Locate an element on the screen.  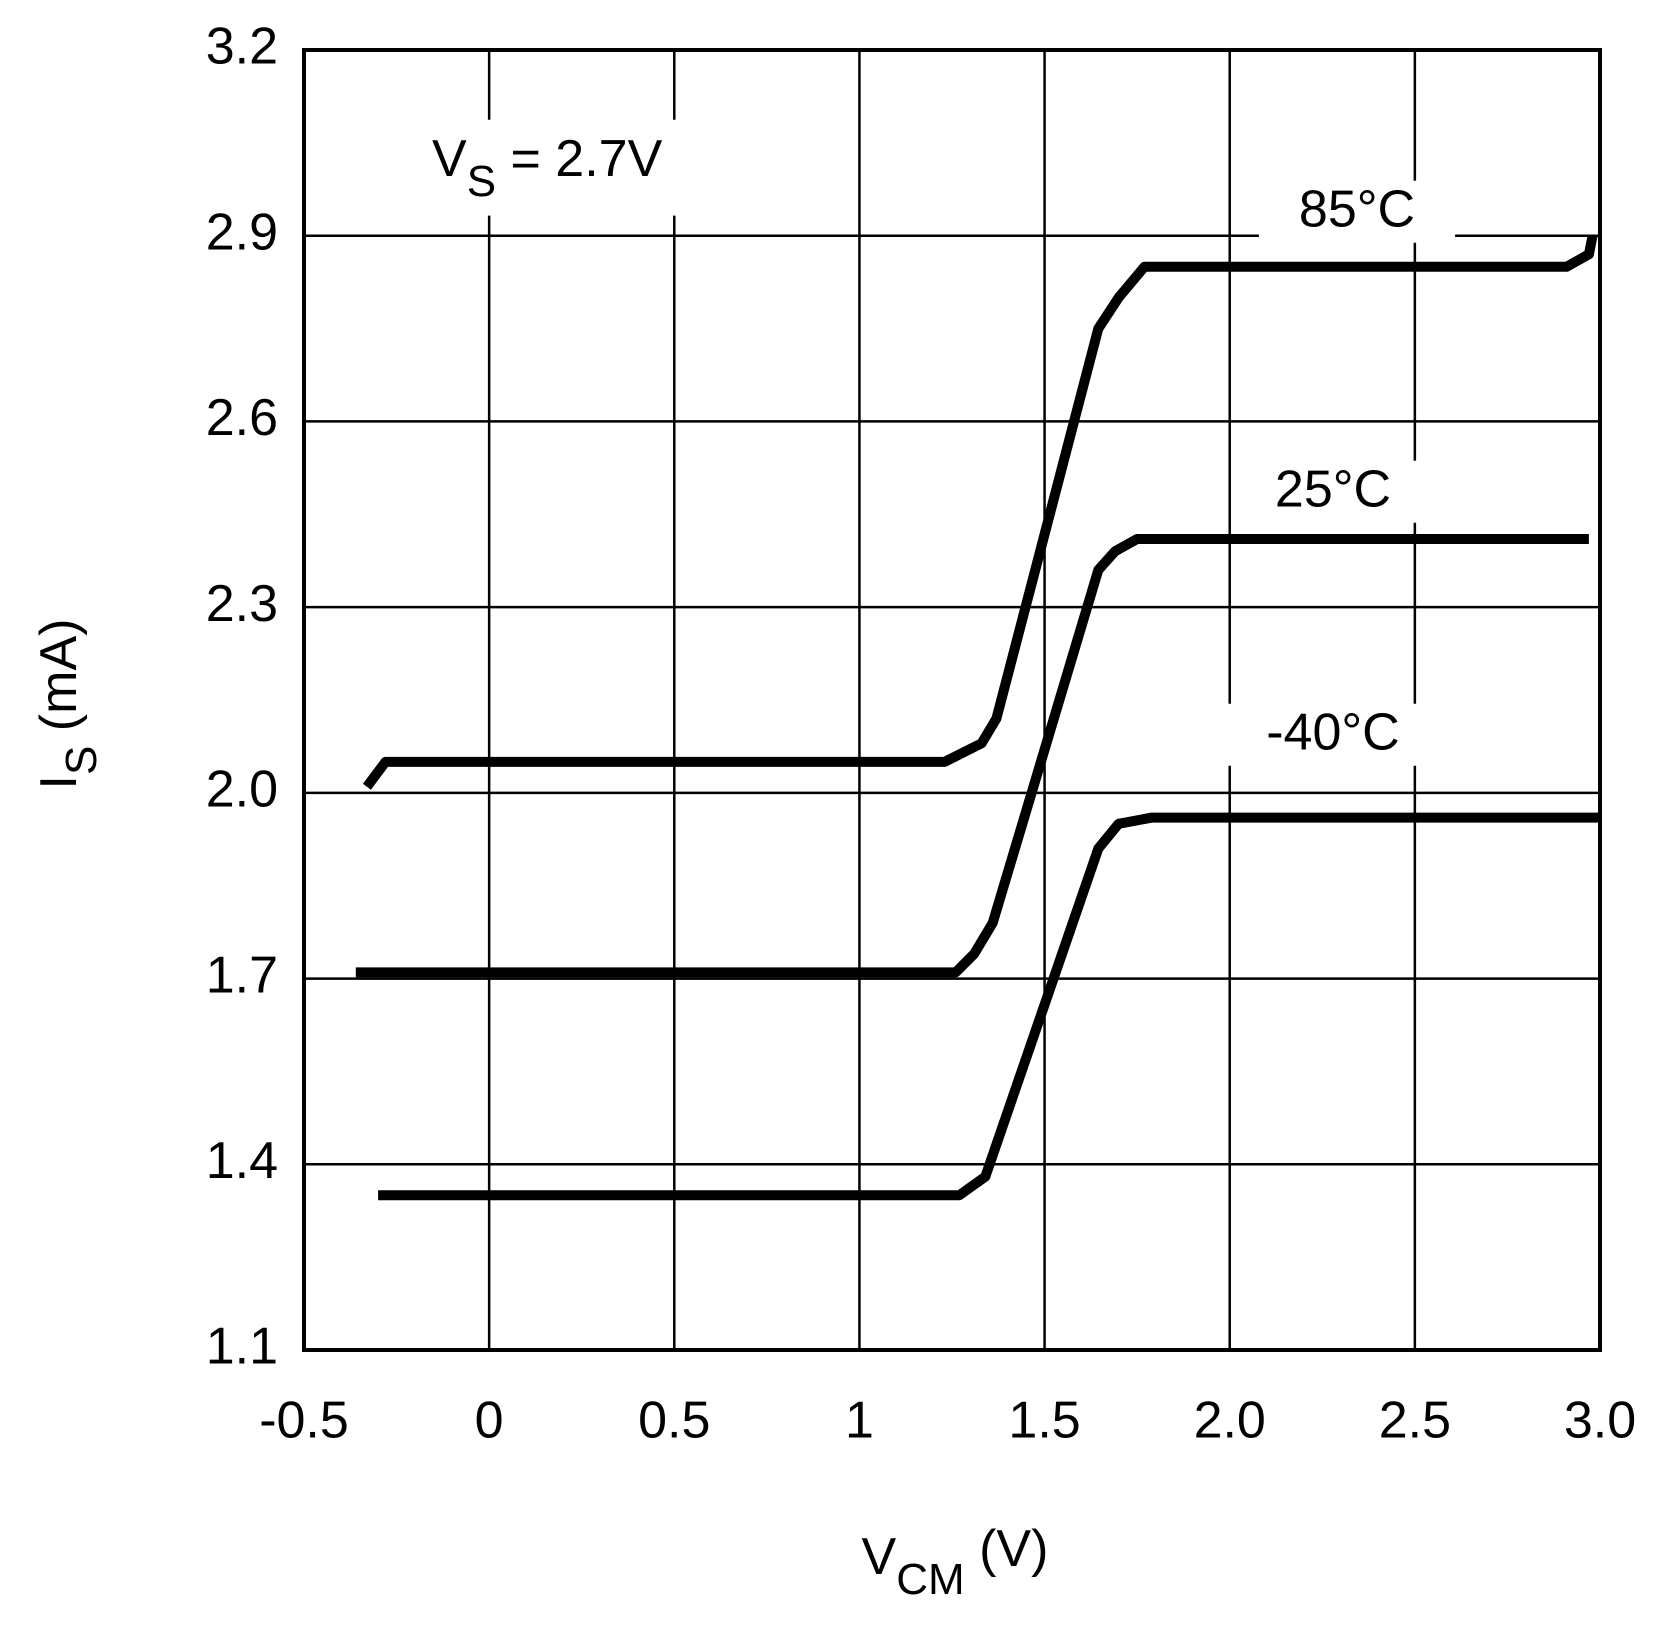
series-label: -40°C is located at coordinates (1333, 733).